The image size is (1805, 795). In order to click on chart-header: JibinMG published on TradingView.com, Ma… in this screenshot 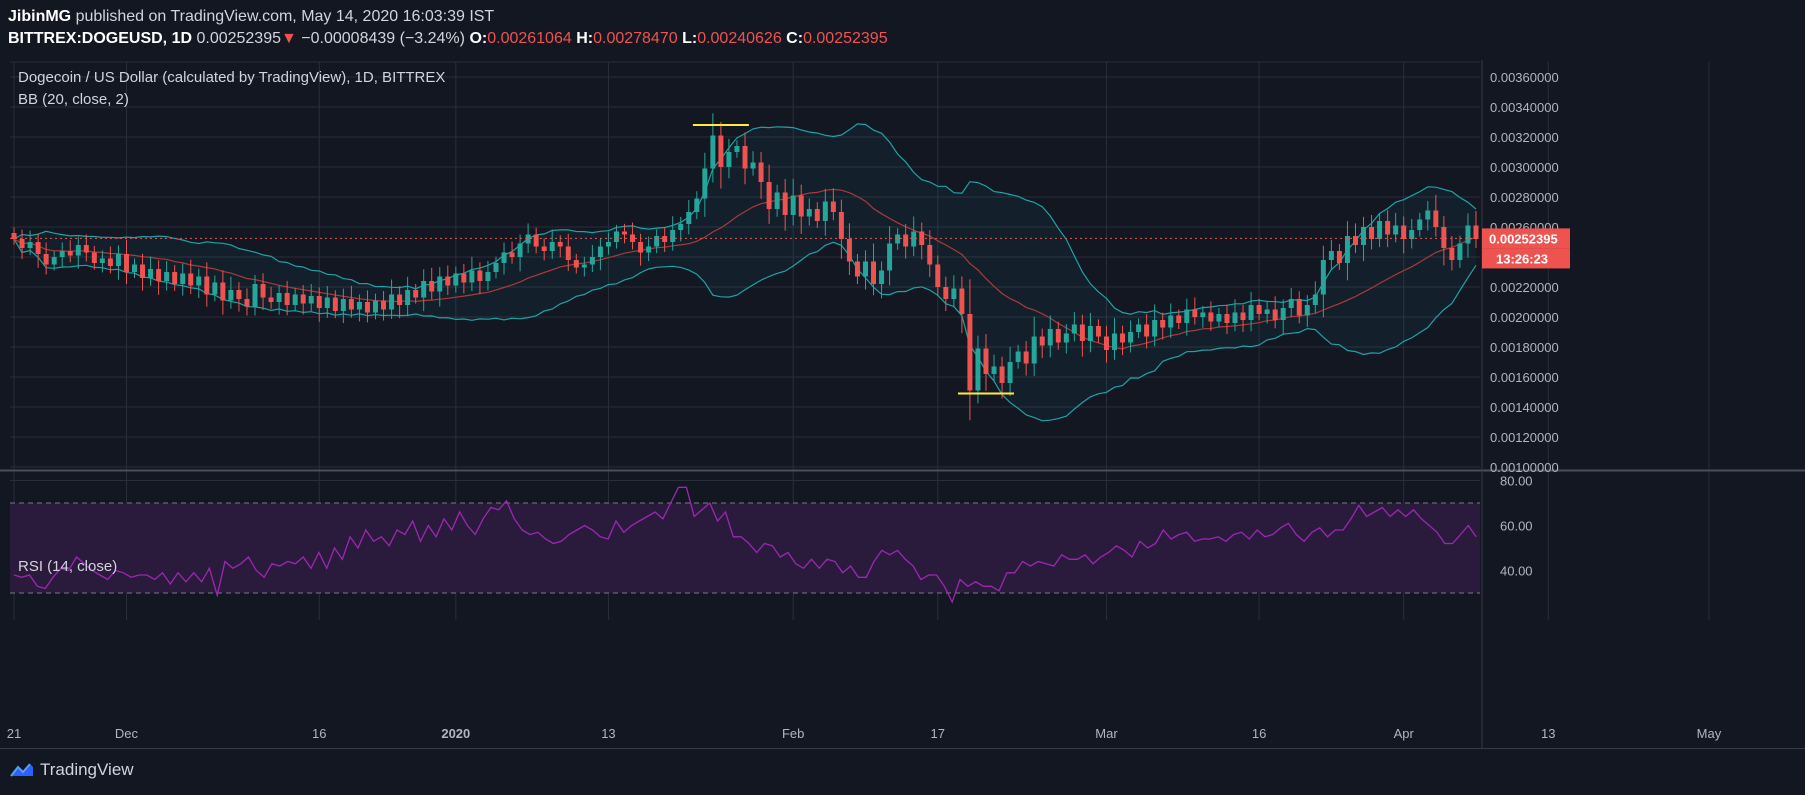, I will do `click(448, 28)`.